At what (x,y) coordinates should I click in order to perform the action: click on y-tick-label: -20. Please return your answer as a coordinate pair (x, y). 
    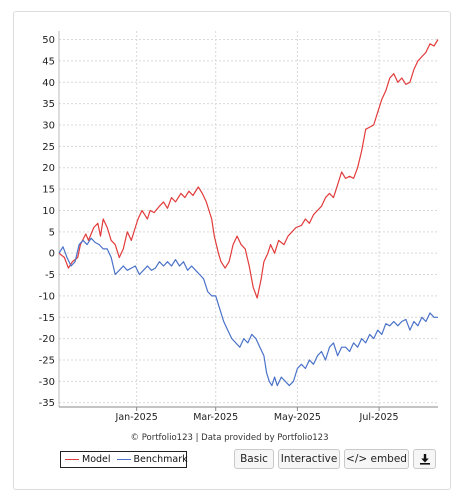
    Looking at the image, I should click on (47, 339).